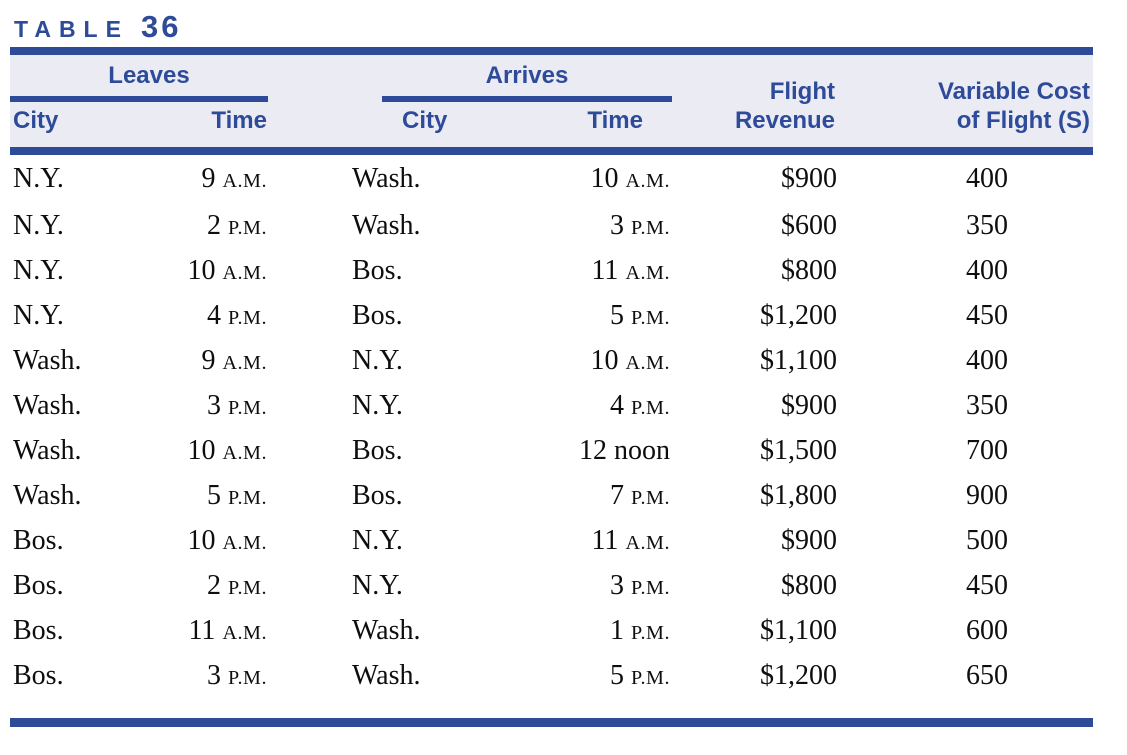 The height and width of the screenshot is (755, 1127). What do you see at coordinates (987, 631) in the screenshot?
I see `variable-cost-cell: 600` at bounding box center [987, 631].